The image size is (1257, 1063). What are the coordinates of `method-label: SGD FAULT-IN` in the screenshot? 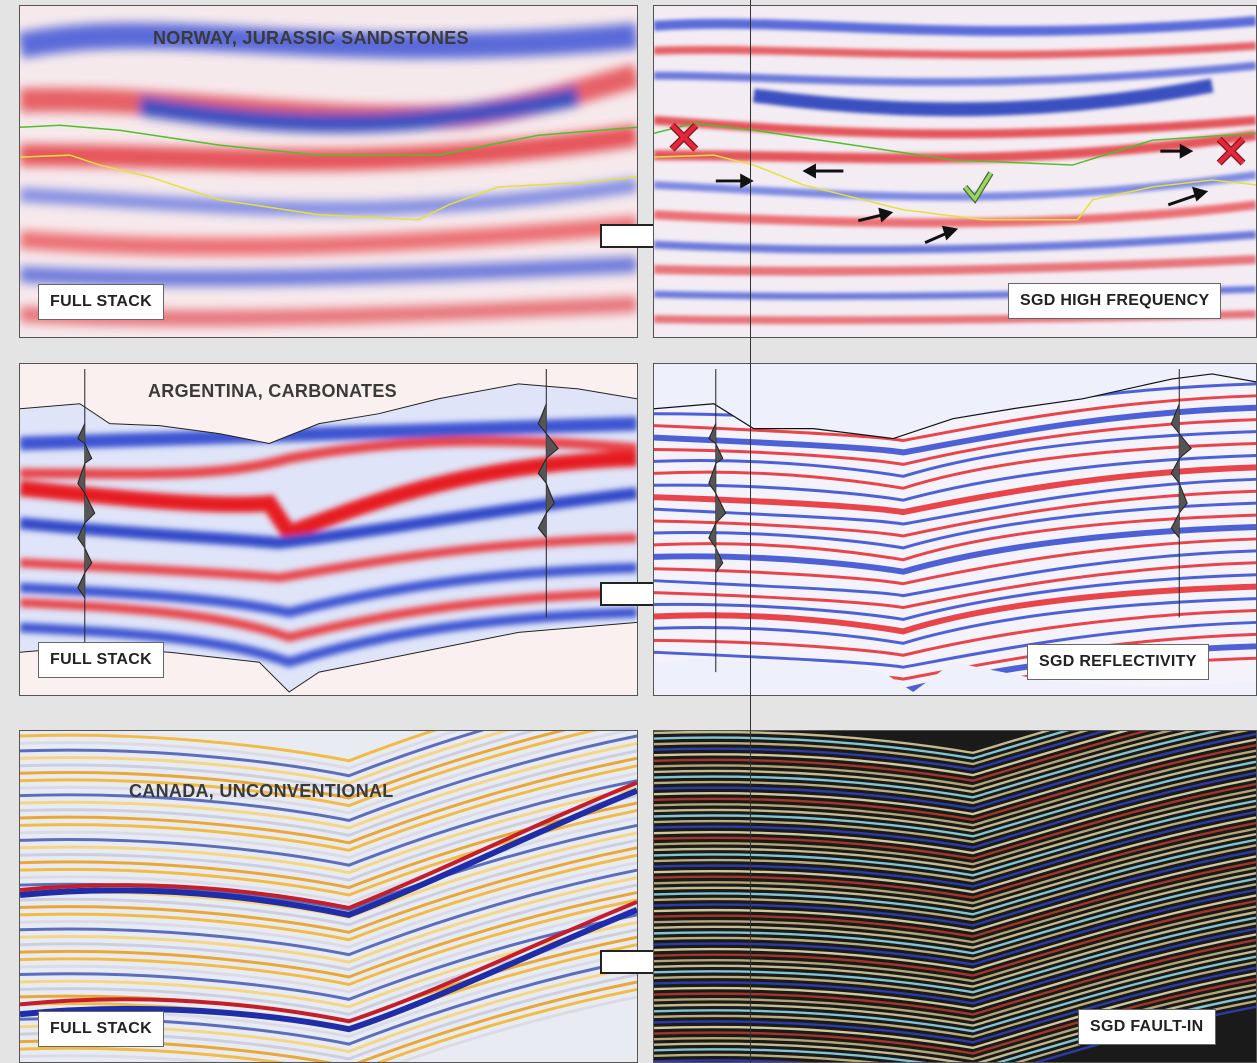 It's located at (1147, 1027).